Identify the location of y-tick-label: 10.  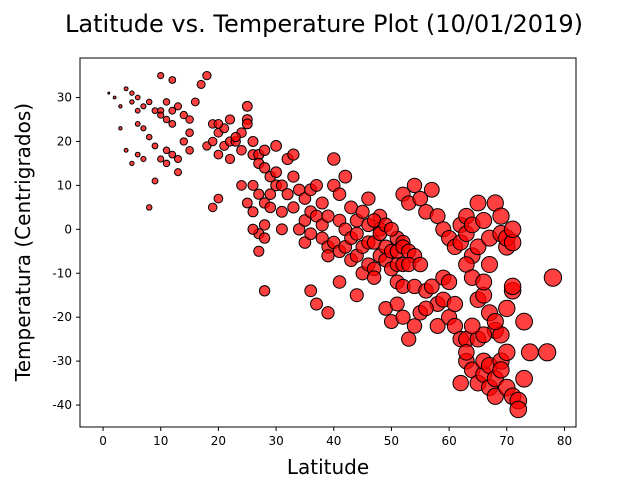
(64, 185).